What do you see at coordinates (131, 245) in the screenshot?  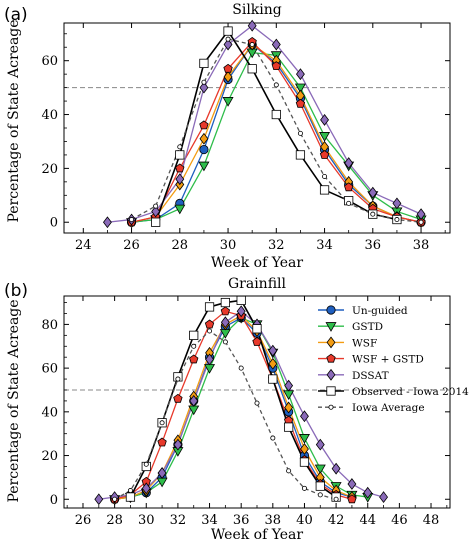 I see `x-tick-label: 26` at bounding box center [131, 245].